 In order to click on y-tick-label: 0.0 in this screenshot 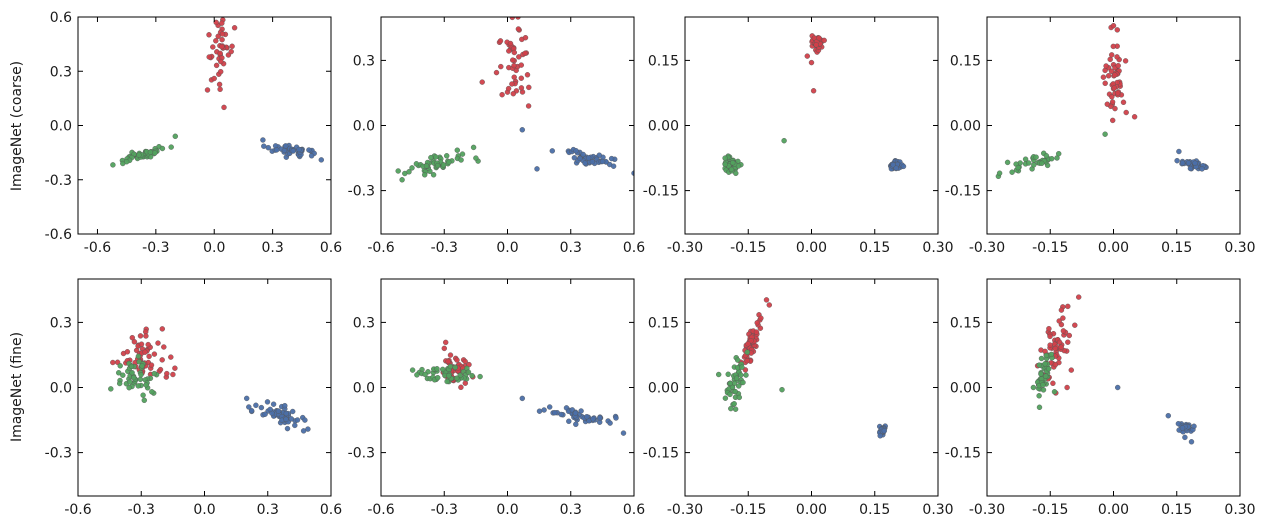, I will do `click(61, 389)`.